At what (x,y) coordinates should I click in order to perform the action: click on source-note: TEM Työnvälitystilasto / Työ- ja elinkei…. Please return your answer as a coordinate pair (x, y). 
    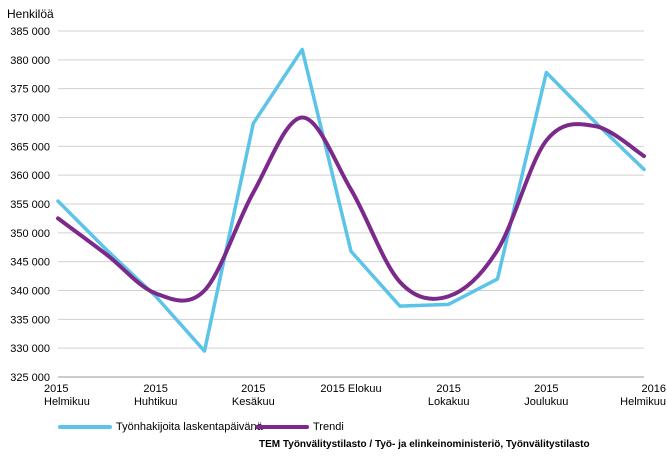
    Looking at the image, I should click on (424, 444).